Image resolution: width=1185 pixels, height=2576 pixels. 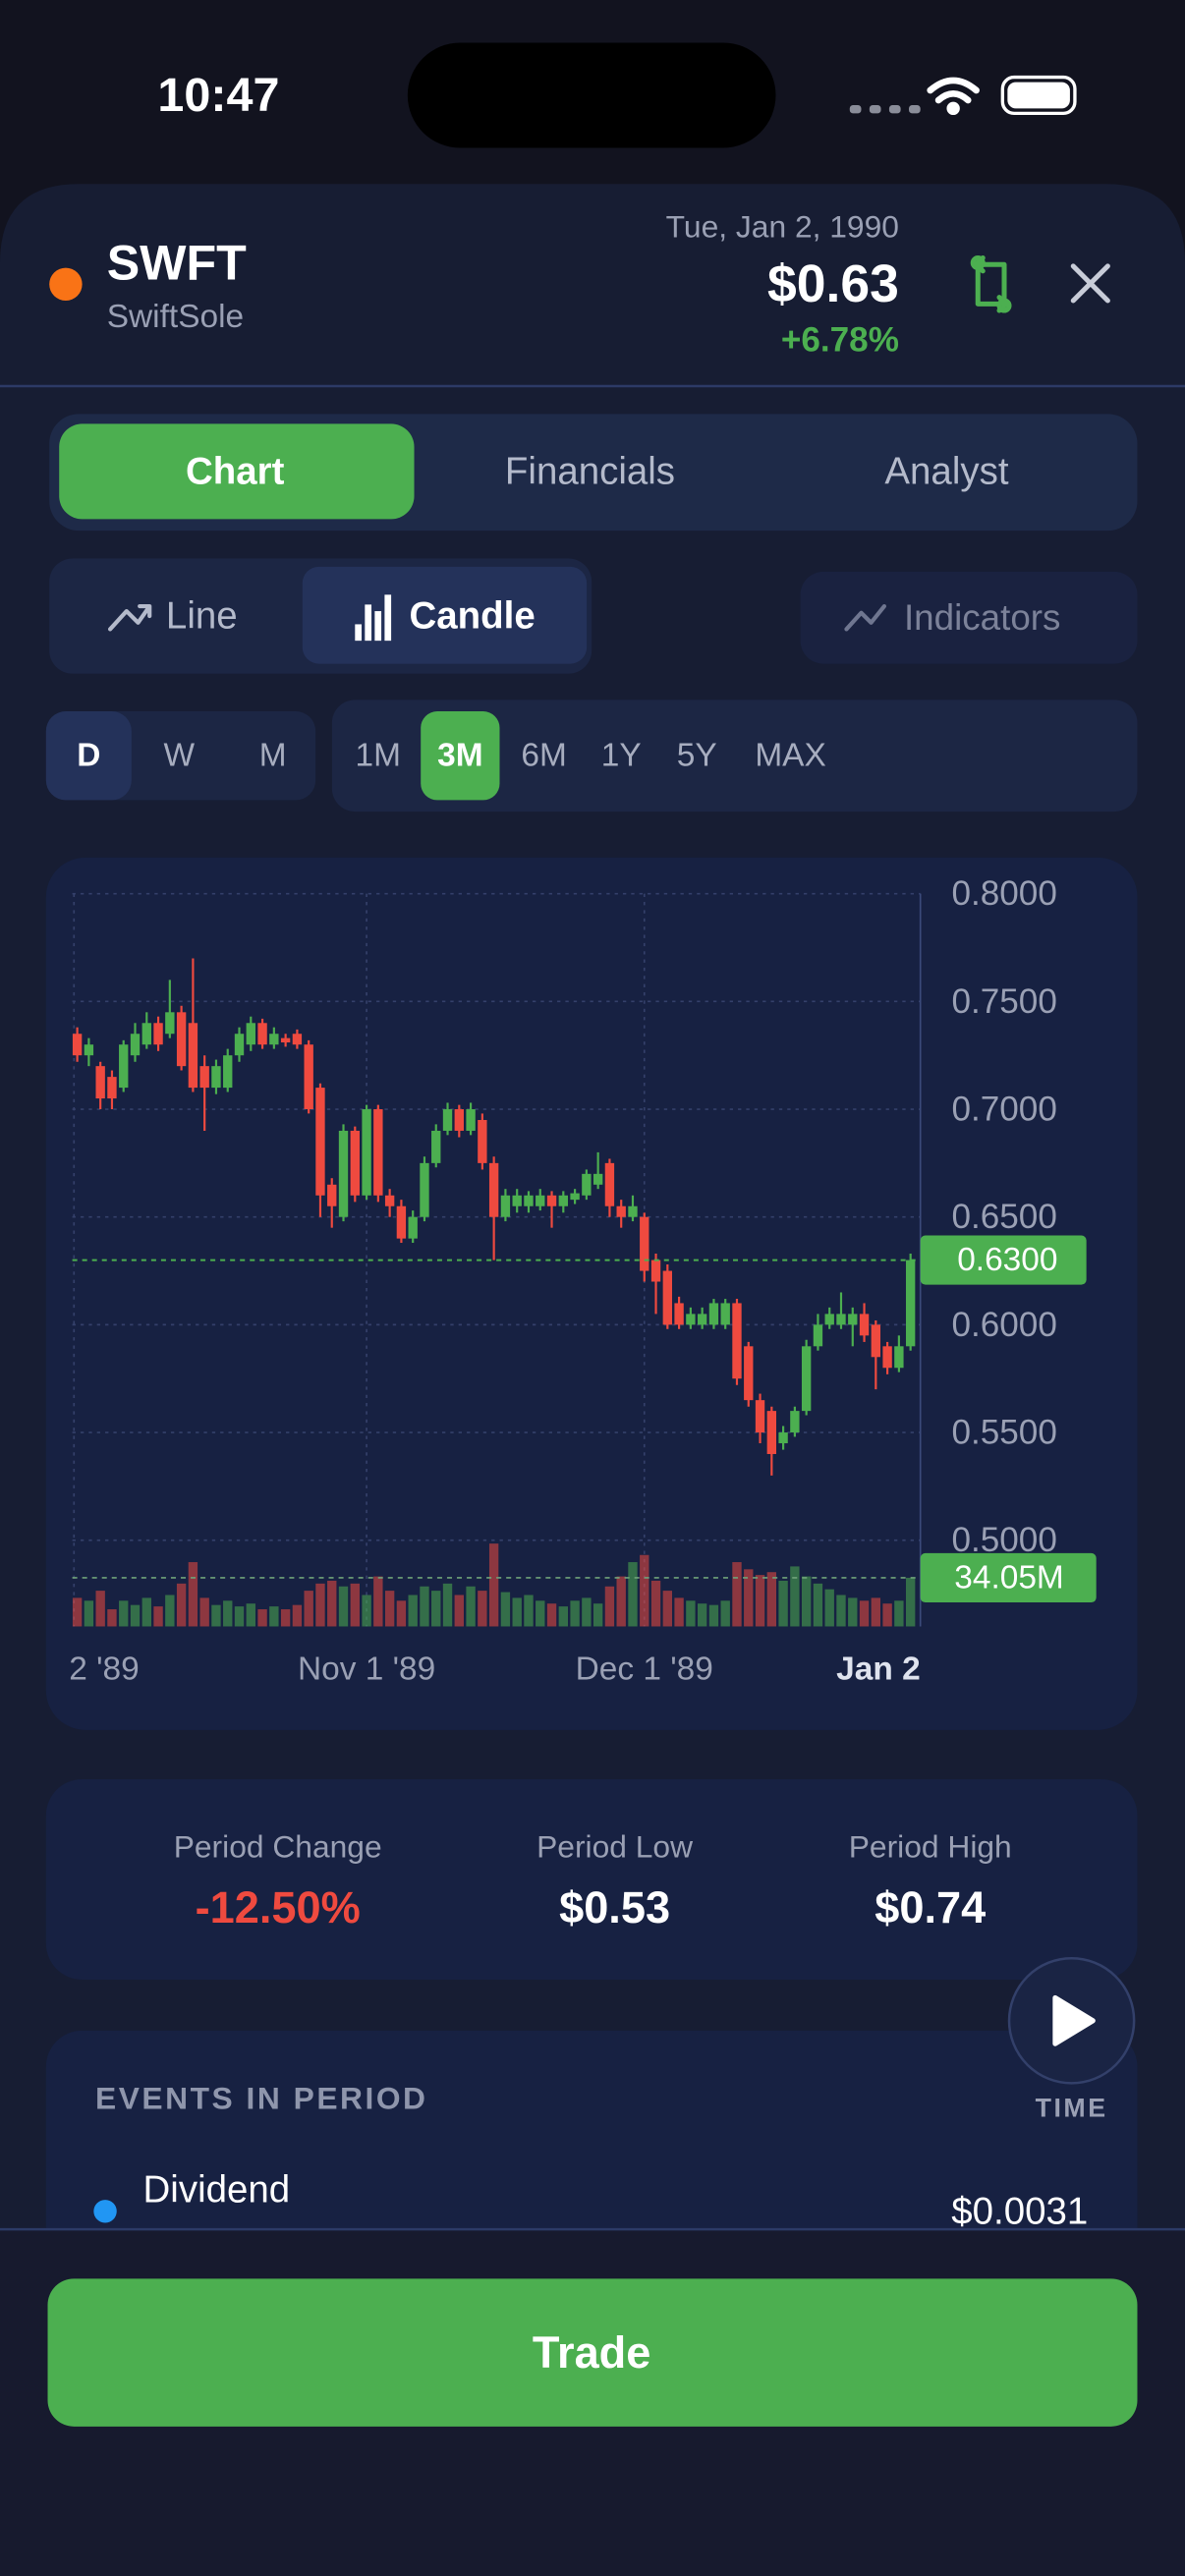 I want to click on range-option: 3M, so click(x=460, y=756).